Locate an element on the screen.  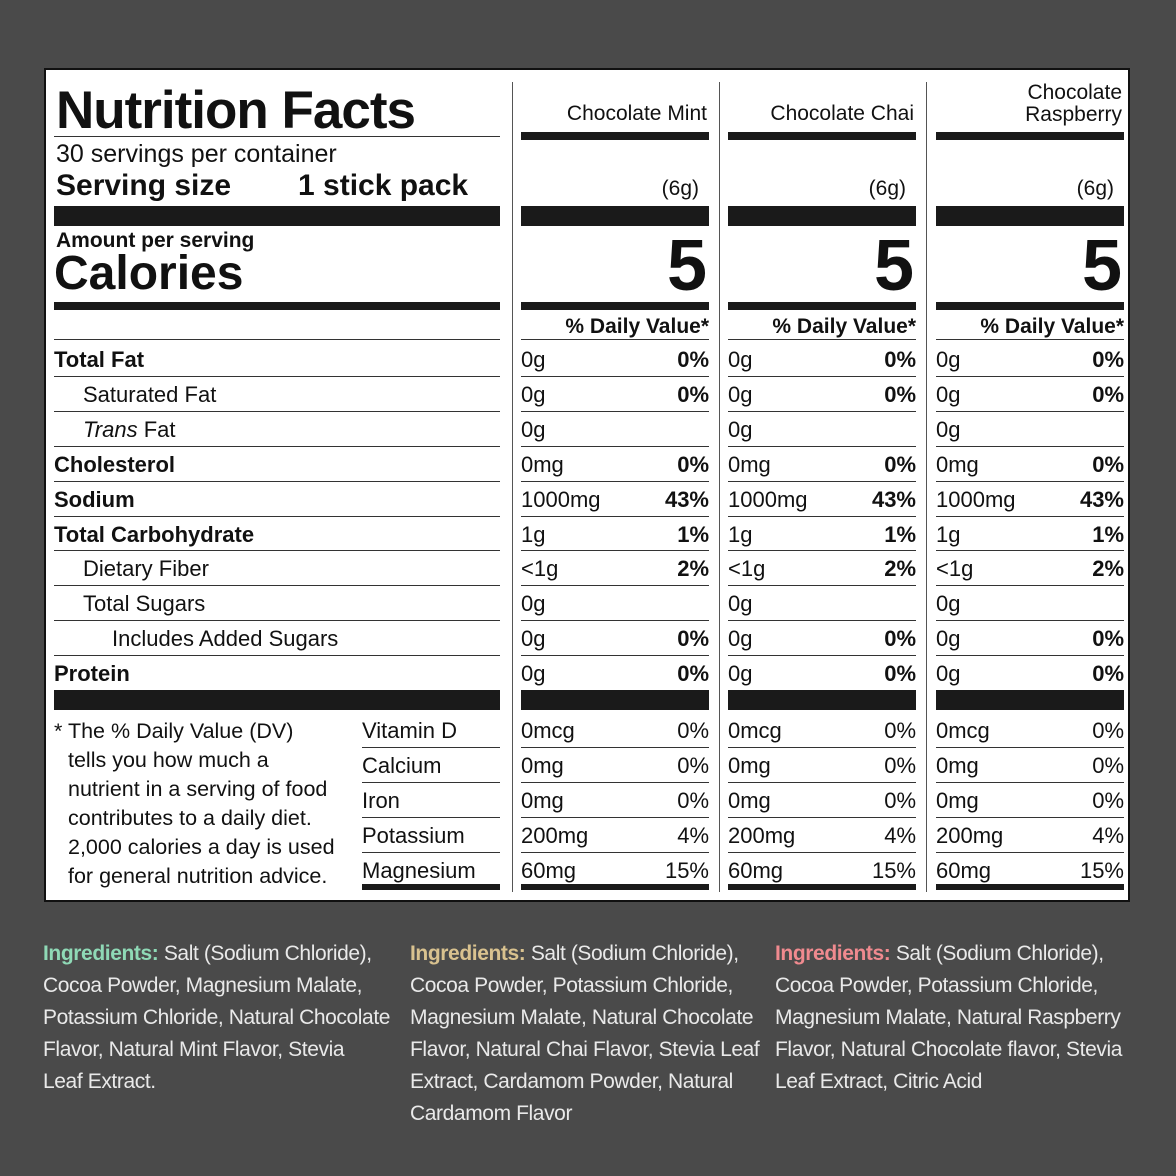
mineral-value: 60mg is located at coordinates (964, 870).